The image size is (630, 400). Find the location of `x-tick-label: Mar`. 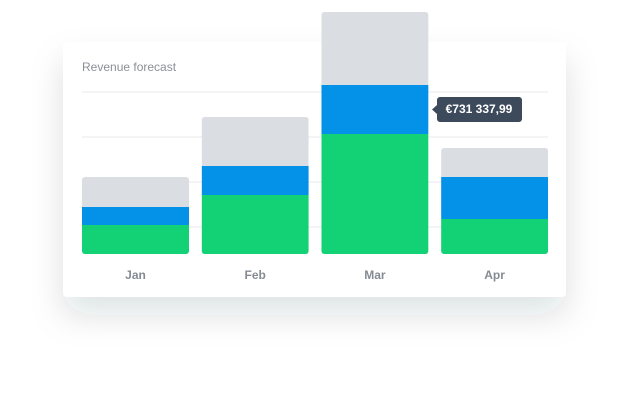

x-tick-label: Mar is located at coordinates (375, 275).